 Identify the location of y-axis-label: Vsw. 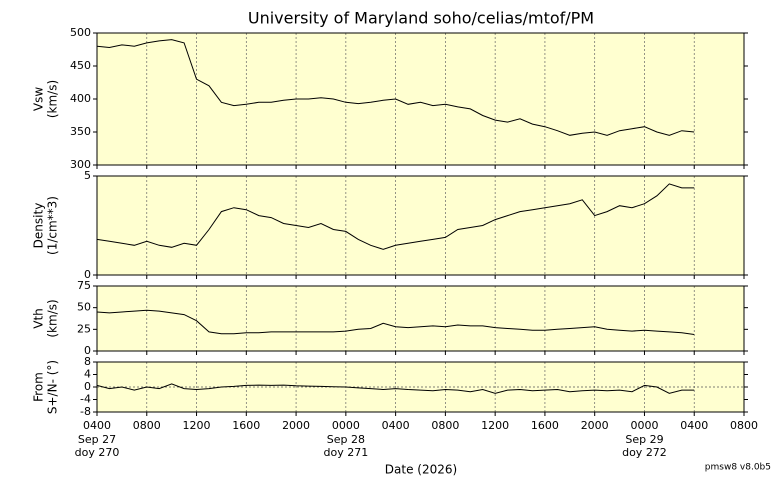
(39, 99).